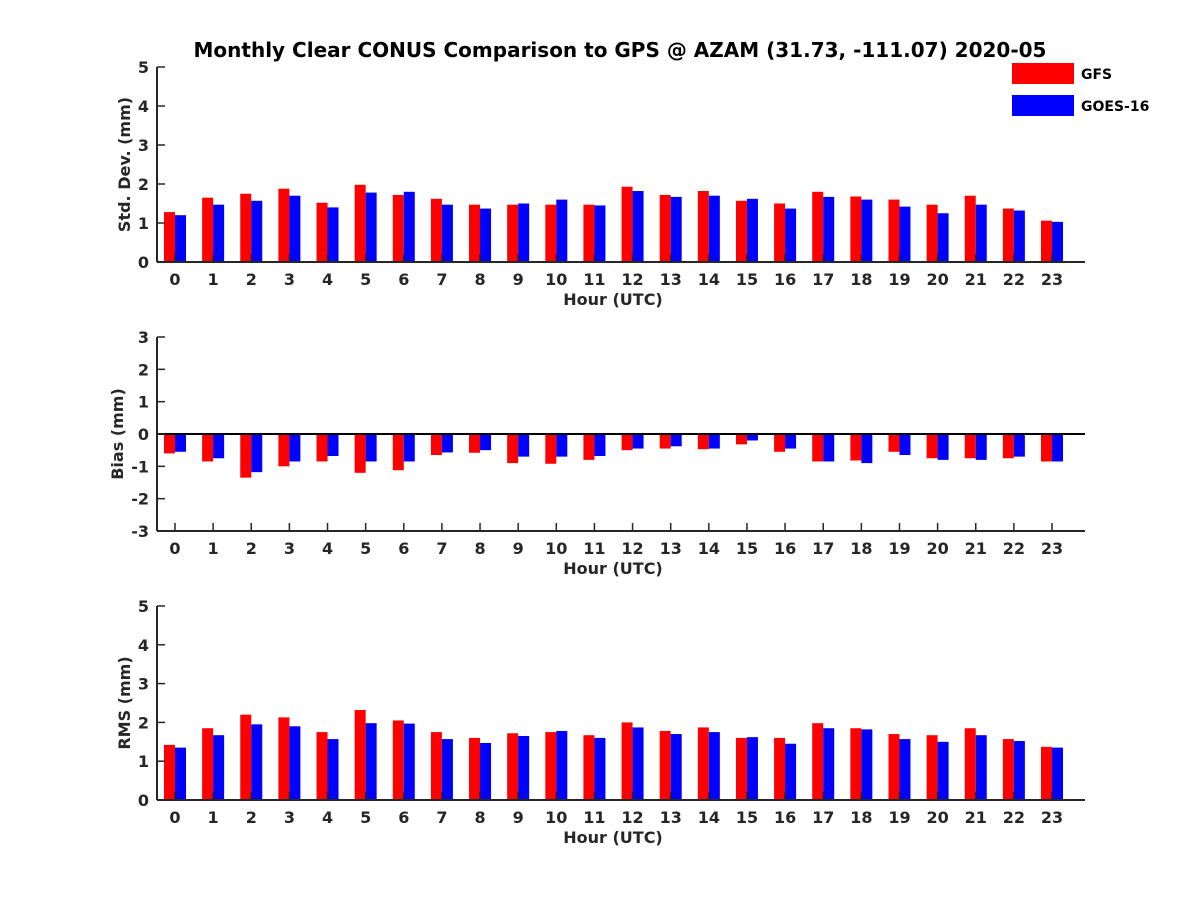 Image resolution: width=1200 pixels, height=904 pixels. I want to click on x-axis-title: Hour (UTC), so click(613, 568).